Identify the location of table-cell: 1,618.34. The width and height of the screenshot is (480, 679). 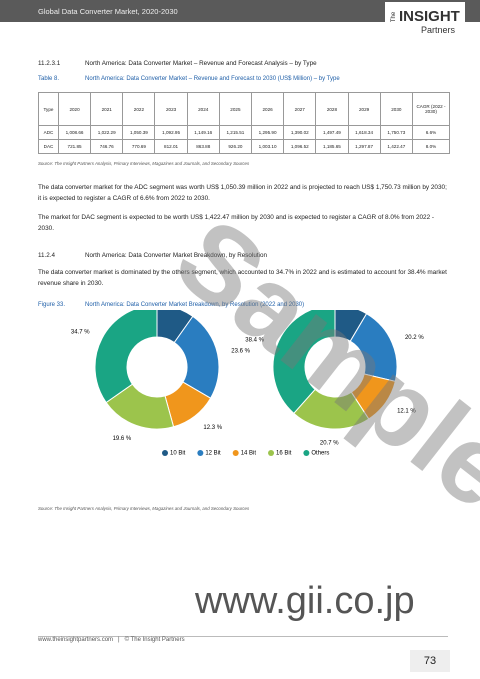
(364, 132).